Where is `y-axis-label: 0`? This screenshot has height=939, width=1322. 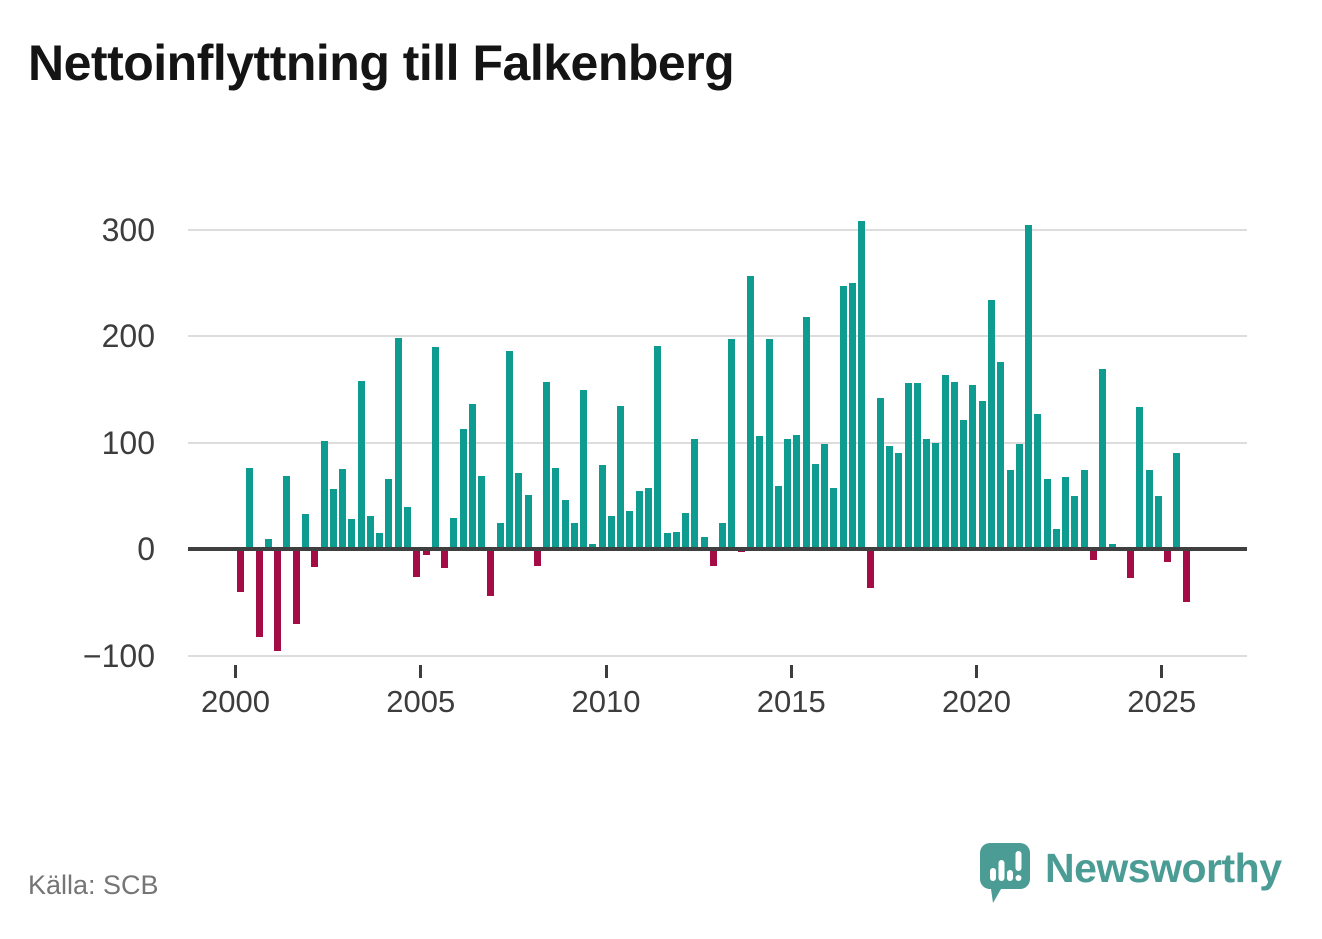
y-axis-label: 0 is located at coordinates (146, 549).